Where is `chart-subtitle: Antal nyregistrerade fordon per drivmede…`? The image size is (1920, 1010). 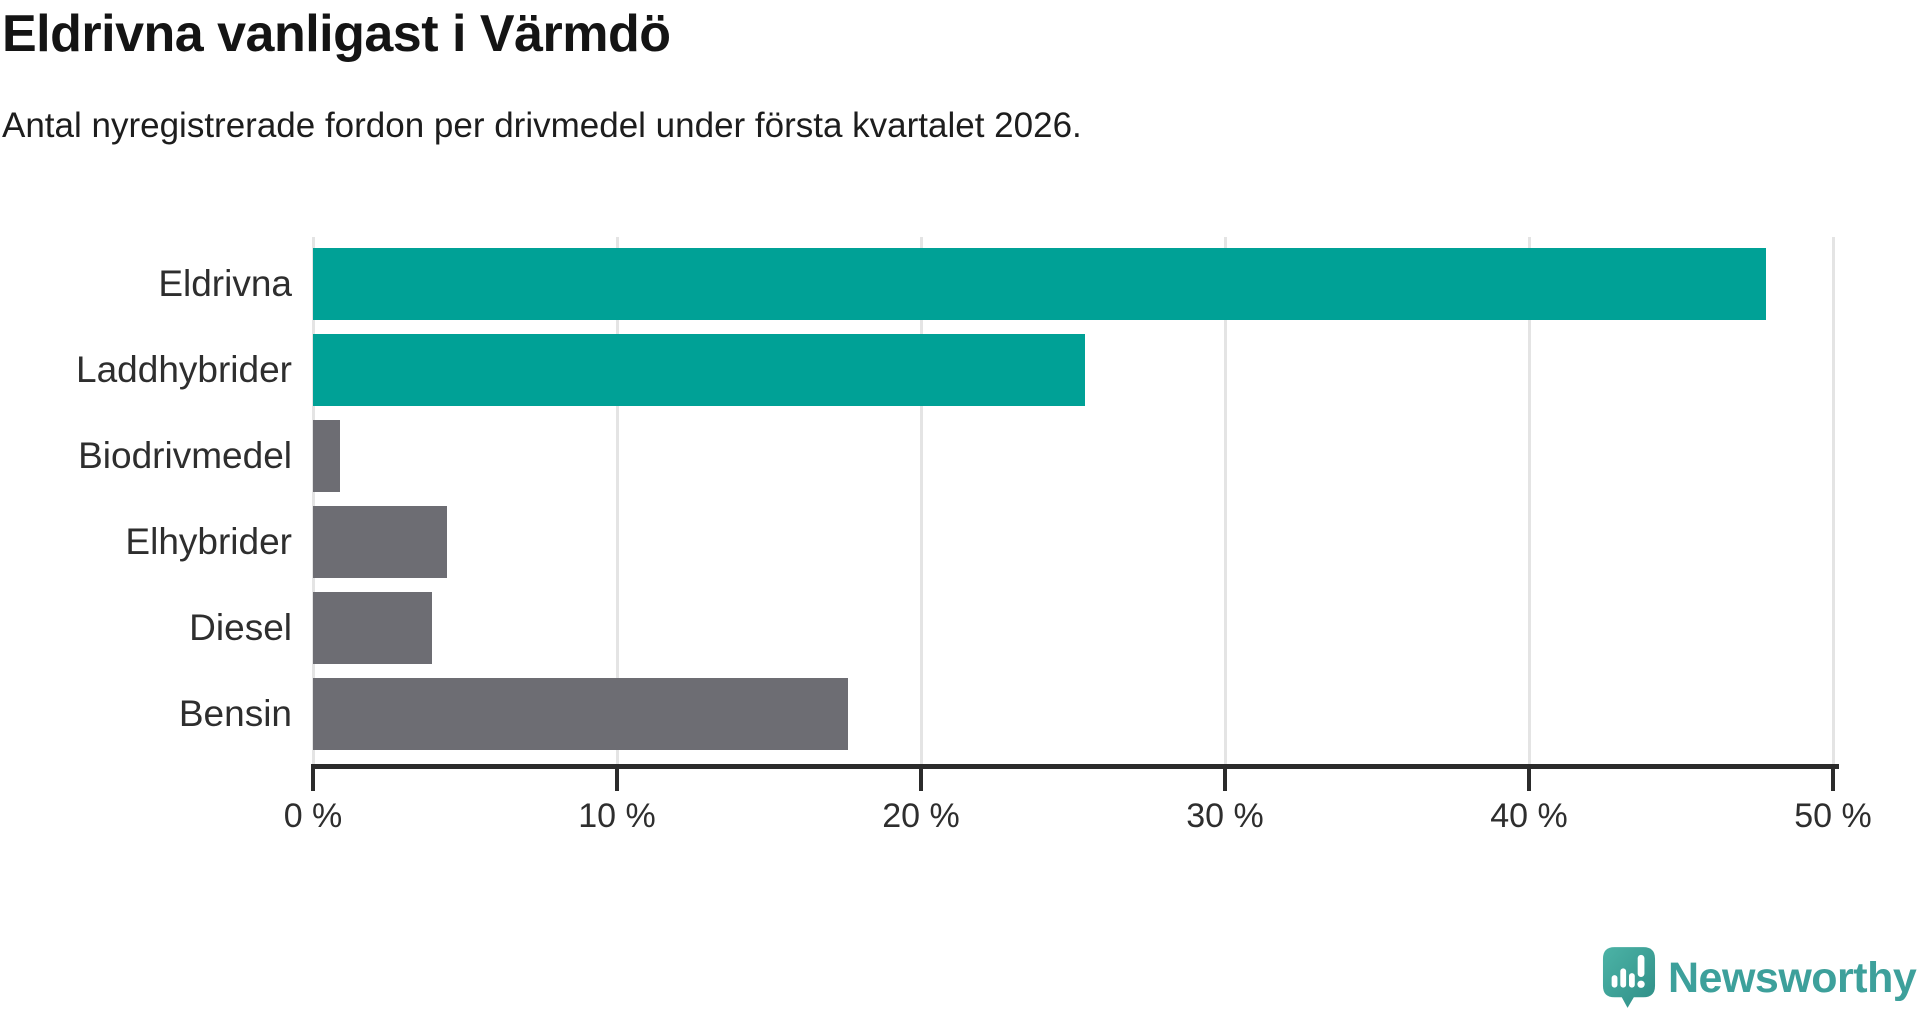
chart-subtitle: Antal nyregistrerade fordon per drivmede… is located at coordinates (542, 125).